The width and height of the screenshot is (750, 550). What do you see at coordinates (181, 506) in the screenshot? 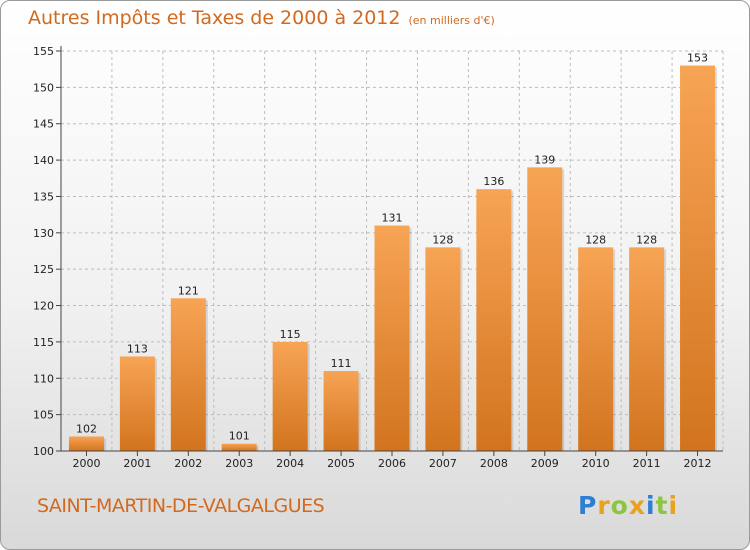
I see `commune-name: SAINT-MARTIN-DE-VALGALGUES` at bounding box center [181, 506].